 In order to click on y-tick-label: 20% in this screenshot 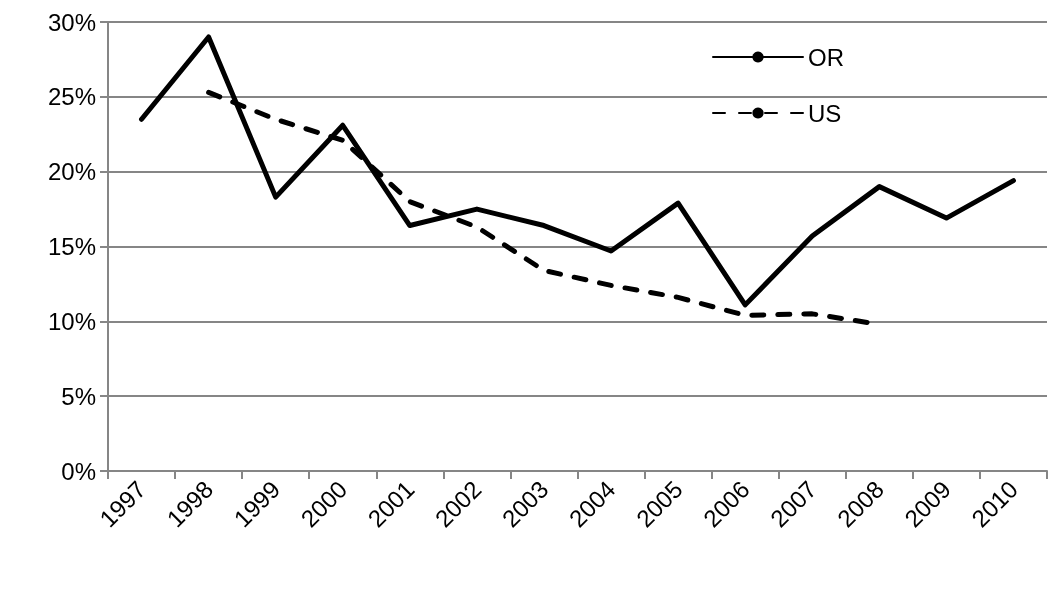, I will do `click(71, 172)`.